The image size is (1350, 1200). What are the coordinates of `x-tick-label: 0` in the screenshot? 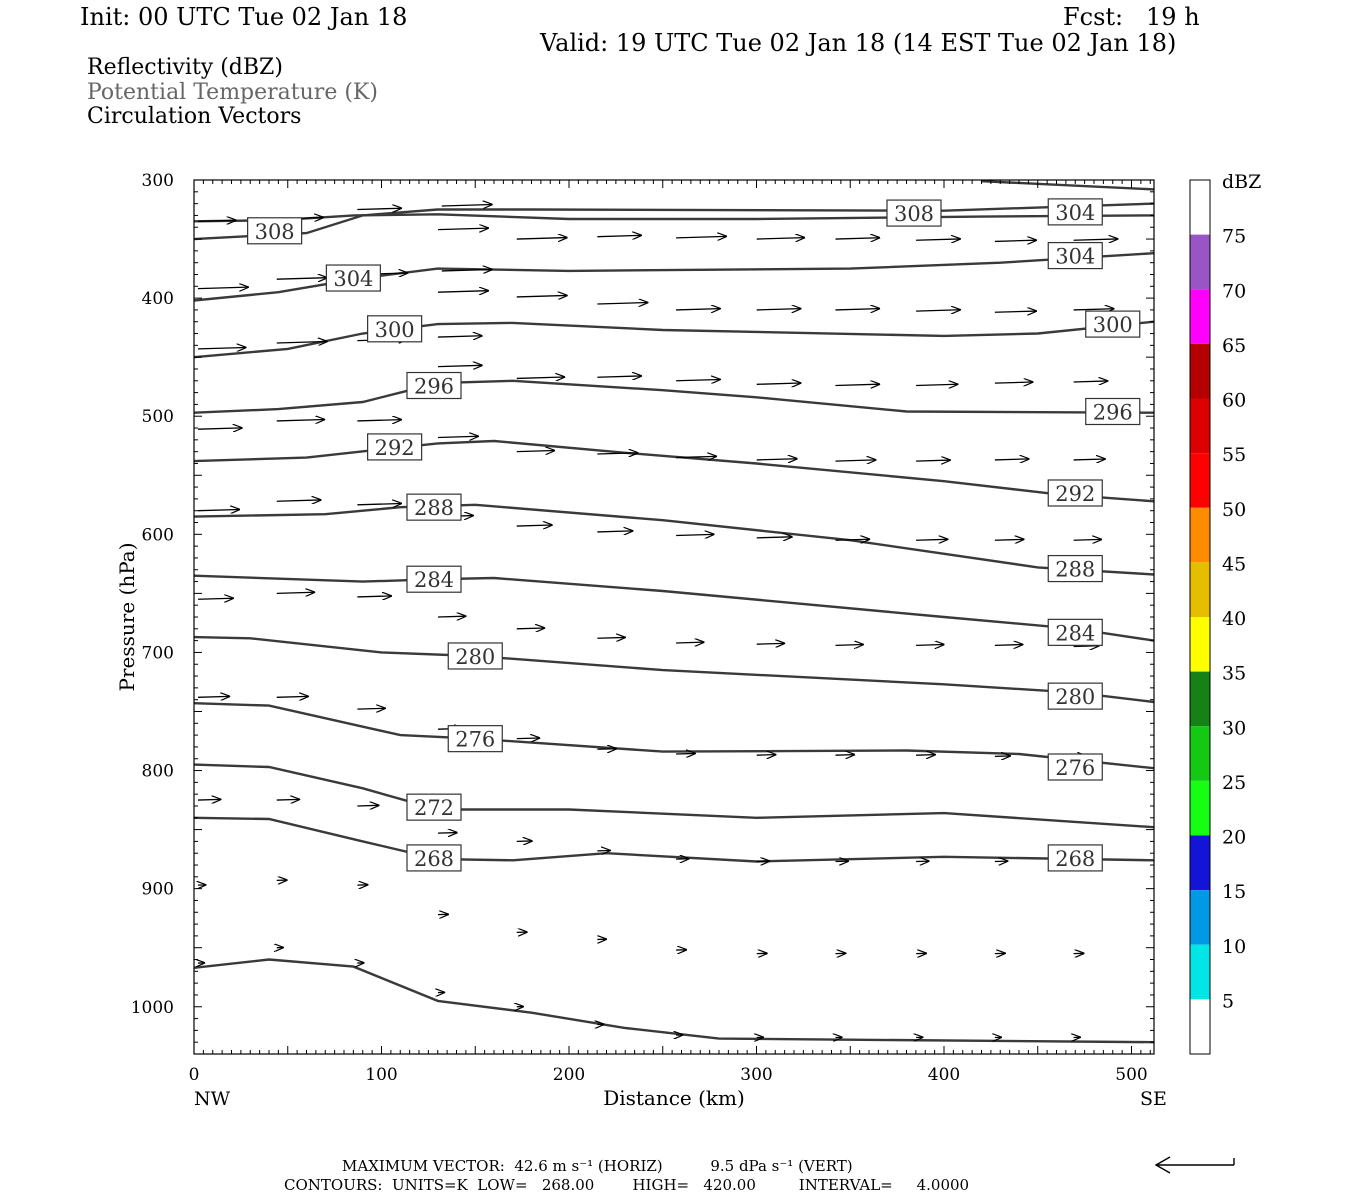 It's located at (194, 1075).